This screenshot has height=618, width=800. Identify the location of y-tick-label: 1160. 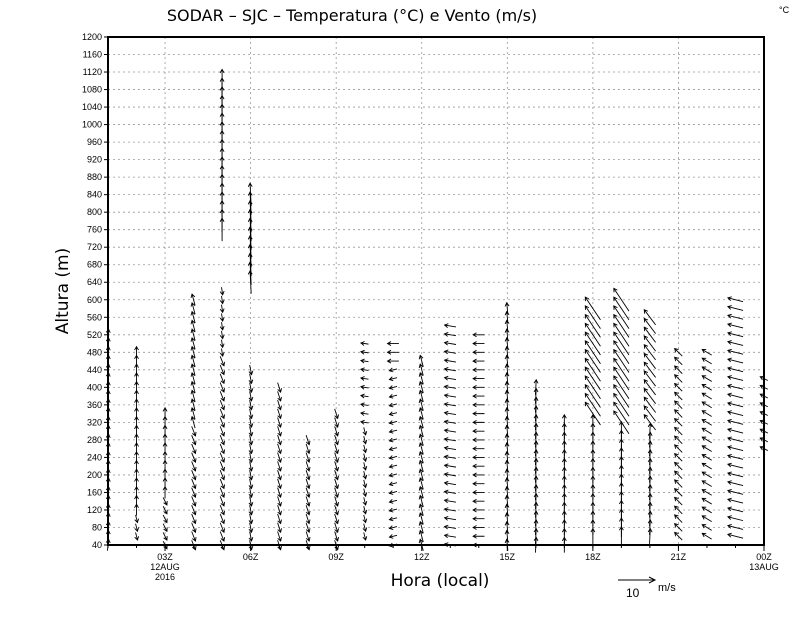
(92, 55).